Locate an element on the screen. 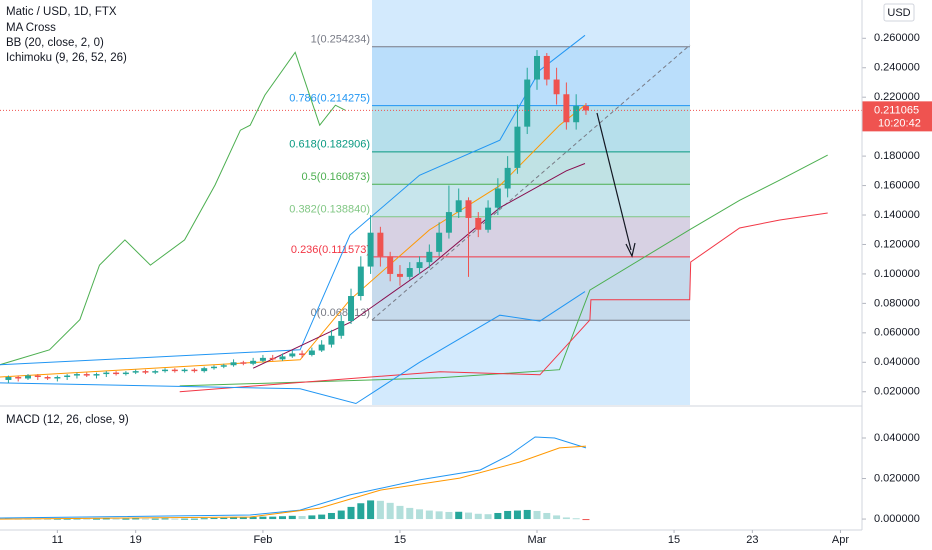 Image resolution: width=932 pixels, height=550 pixels. symbol-title: Matic / USD, 1D, FTX is located at coordinates (61, 12).